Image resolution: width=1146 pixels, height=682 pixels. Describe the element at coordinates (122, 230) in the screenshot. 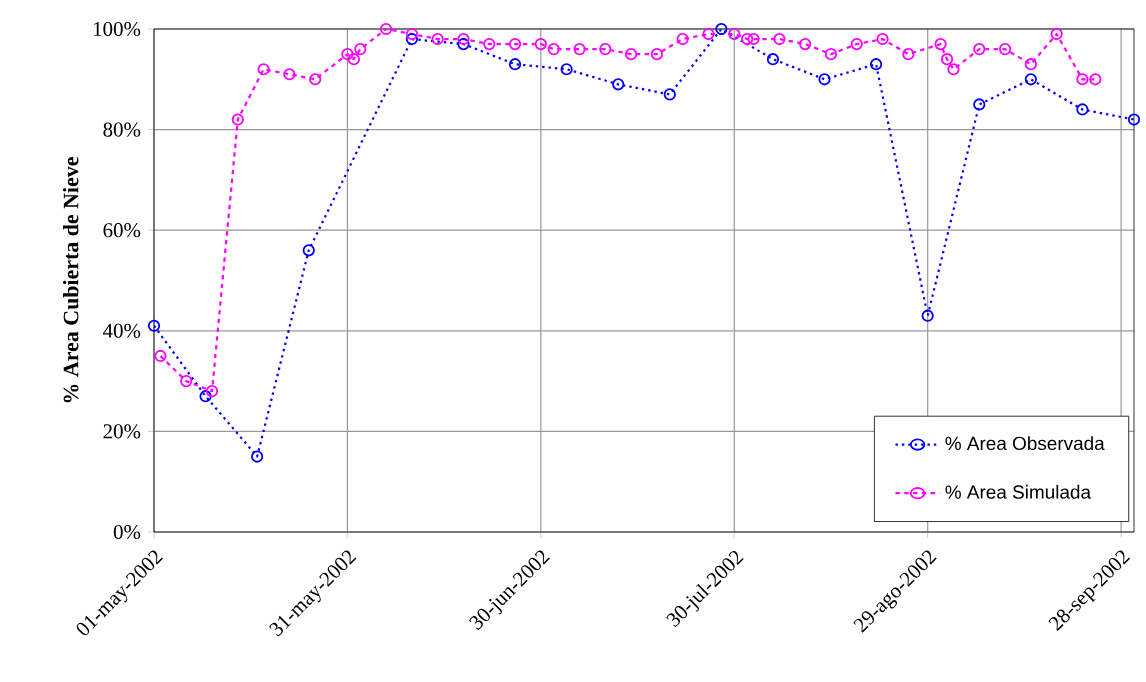

I see `y-tick-label: 60%` at that location.